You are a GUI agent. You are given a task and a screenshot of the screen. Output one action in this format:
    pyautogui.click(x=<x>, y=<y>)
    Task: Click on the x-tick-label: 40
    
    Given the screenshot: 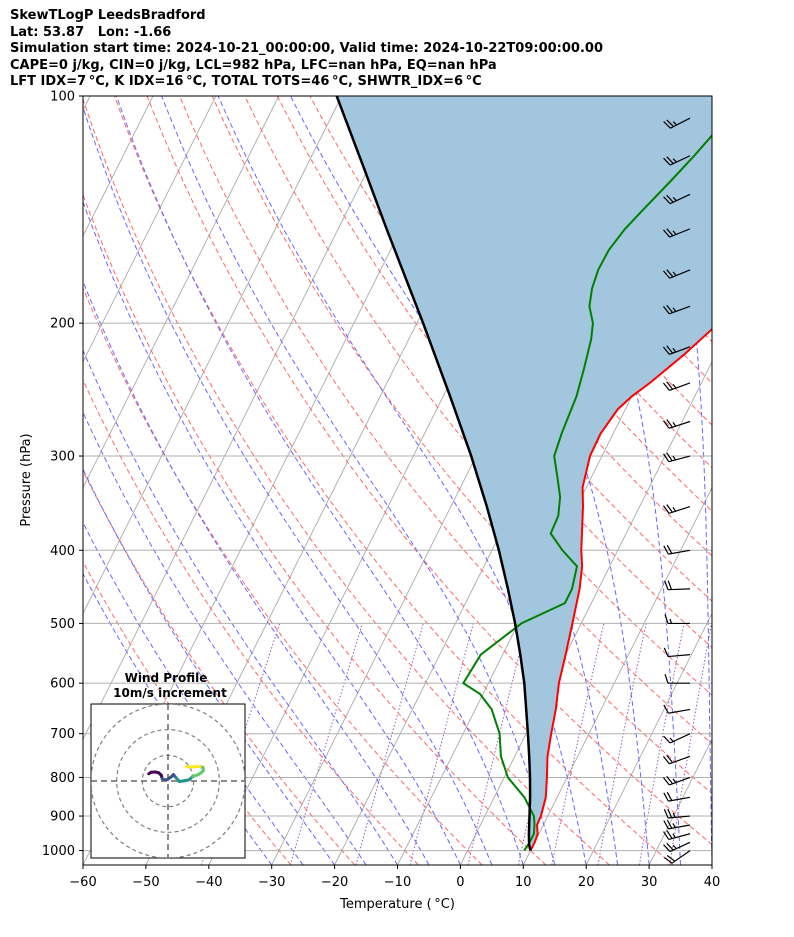 What is the action you would take?
    pyautogui.click(x=712, y=882)
    